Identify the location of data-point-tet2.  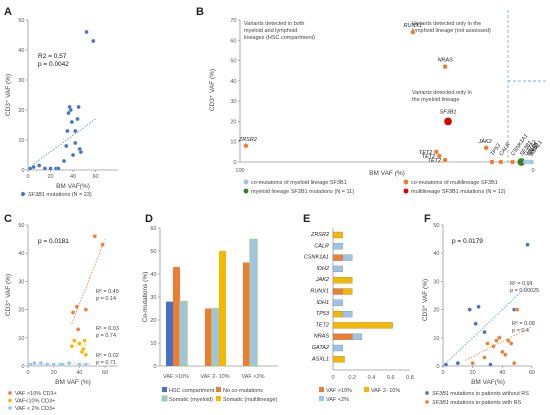
(445, 160).